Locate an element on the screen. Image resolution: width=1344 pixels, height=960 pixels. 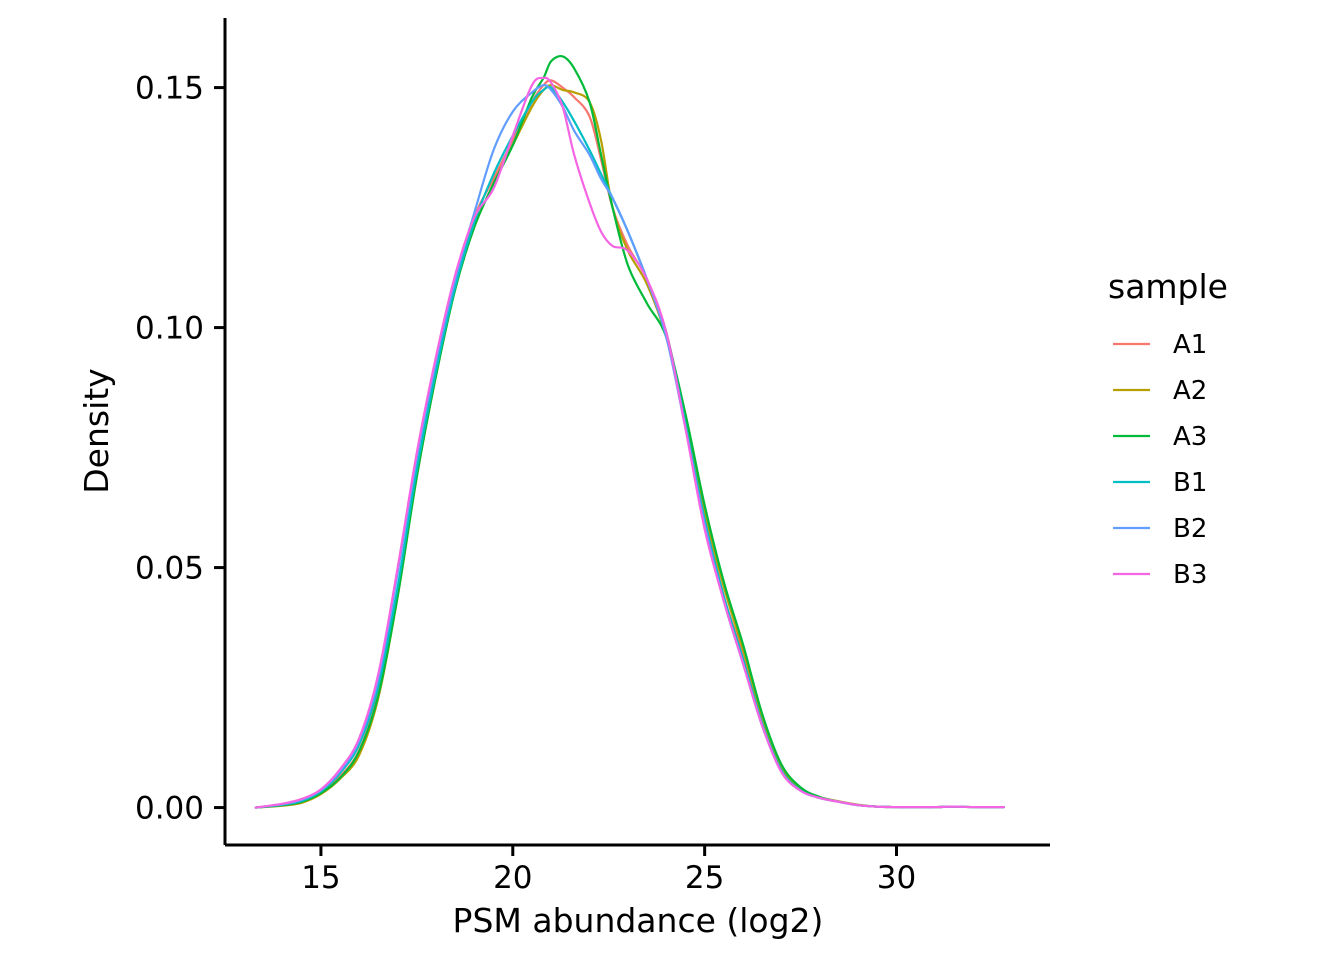
legend-label: B2 is located at coordinates (1190, 529).